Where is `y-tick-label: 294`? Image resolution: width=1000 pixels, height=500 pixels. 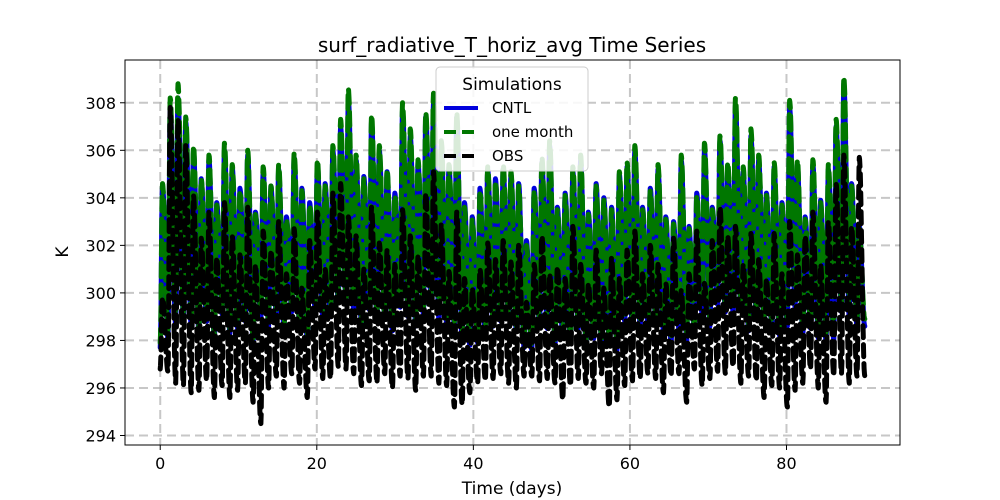 y-tick-label: 294 is located at coordinates (100, 435).